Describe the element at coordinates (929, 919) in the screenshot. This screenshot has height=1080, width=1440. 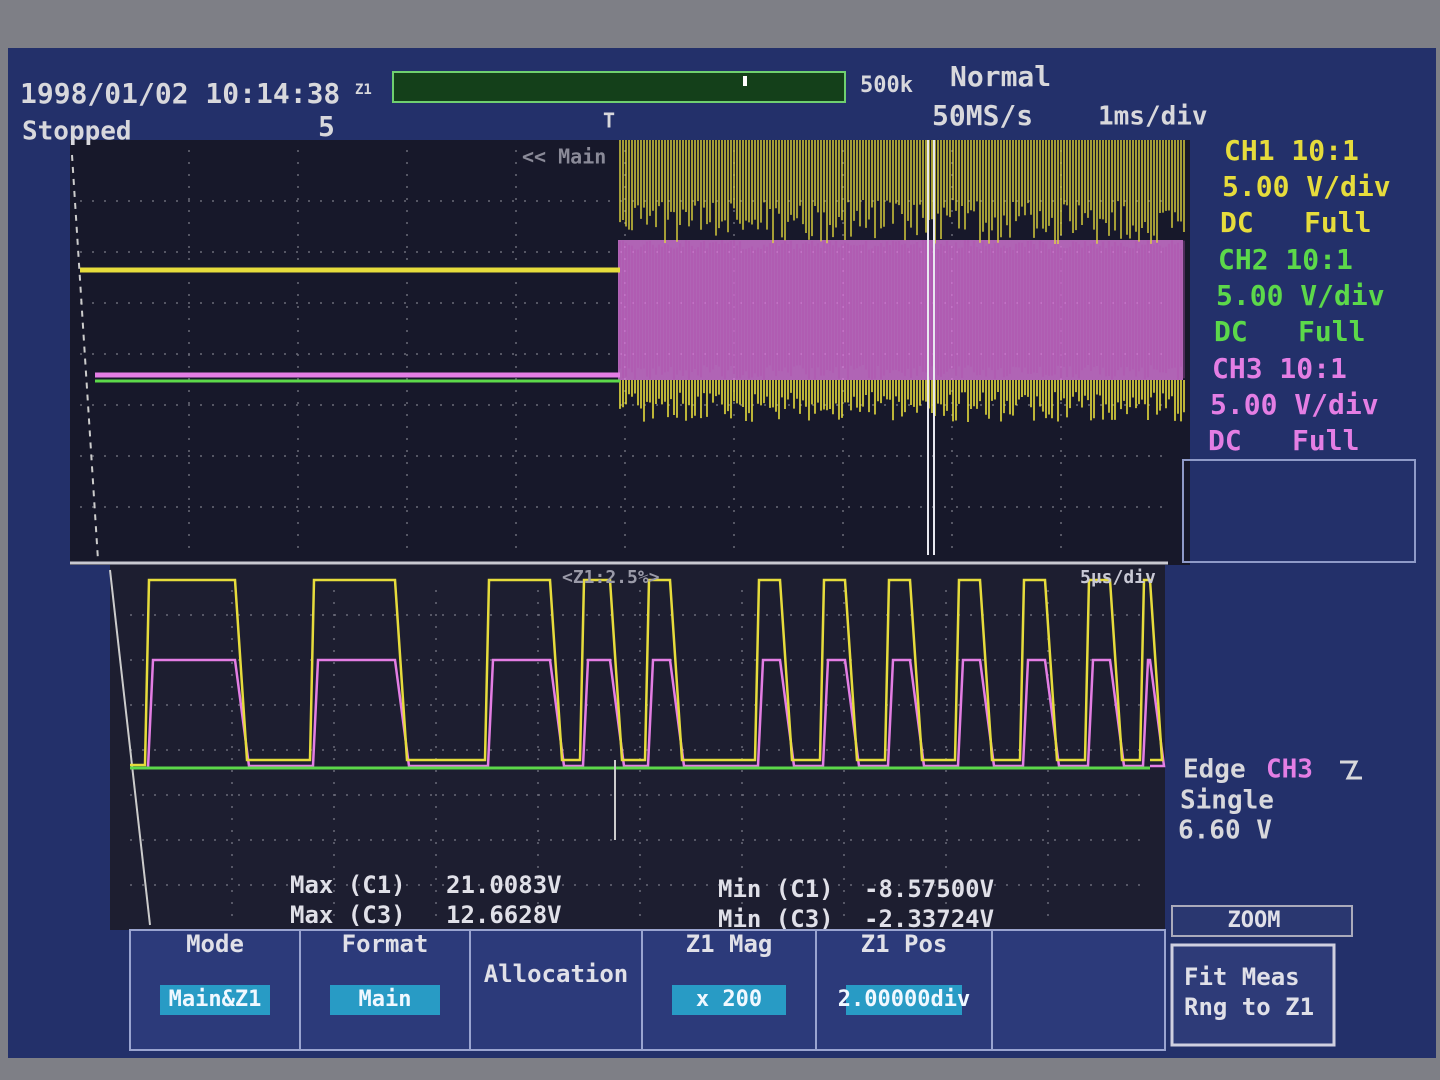
I see `measurement-value: -2.33724V` at that location.